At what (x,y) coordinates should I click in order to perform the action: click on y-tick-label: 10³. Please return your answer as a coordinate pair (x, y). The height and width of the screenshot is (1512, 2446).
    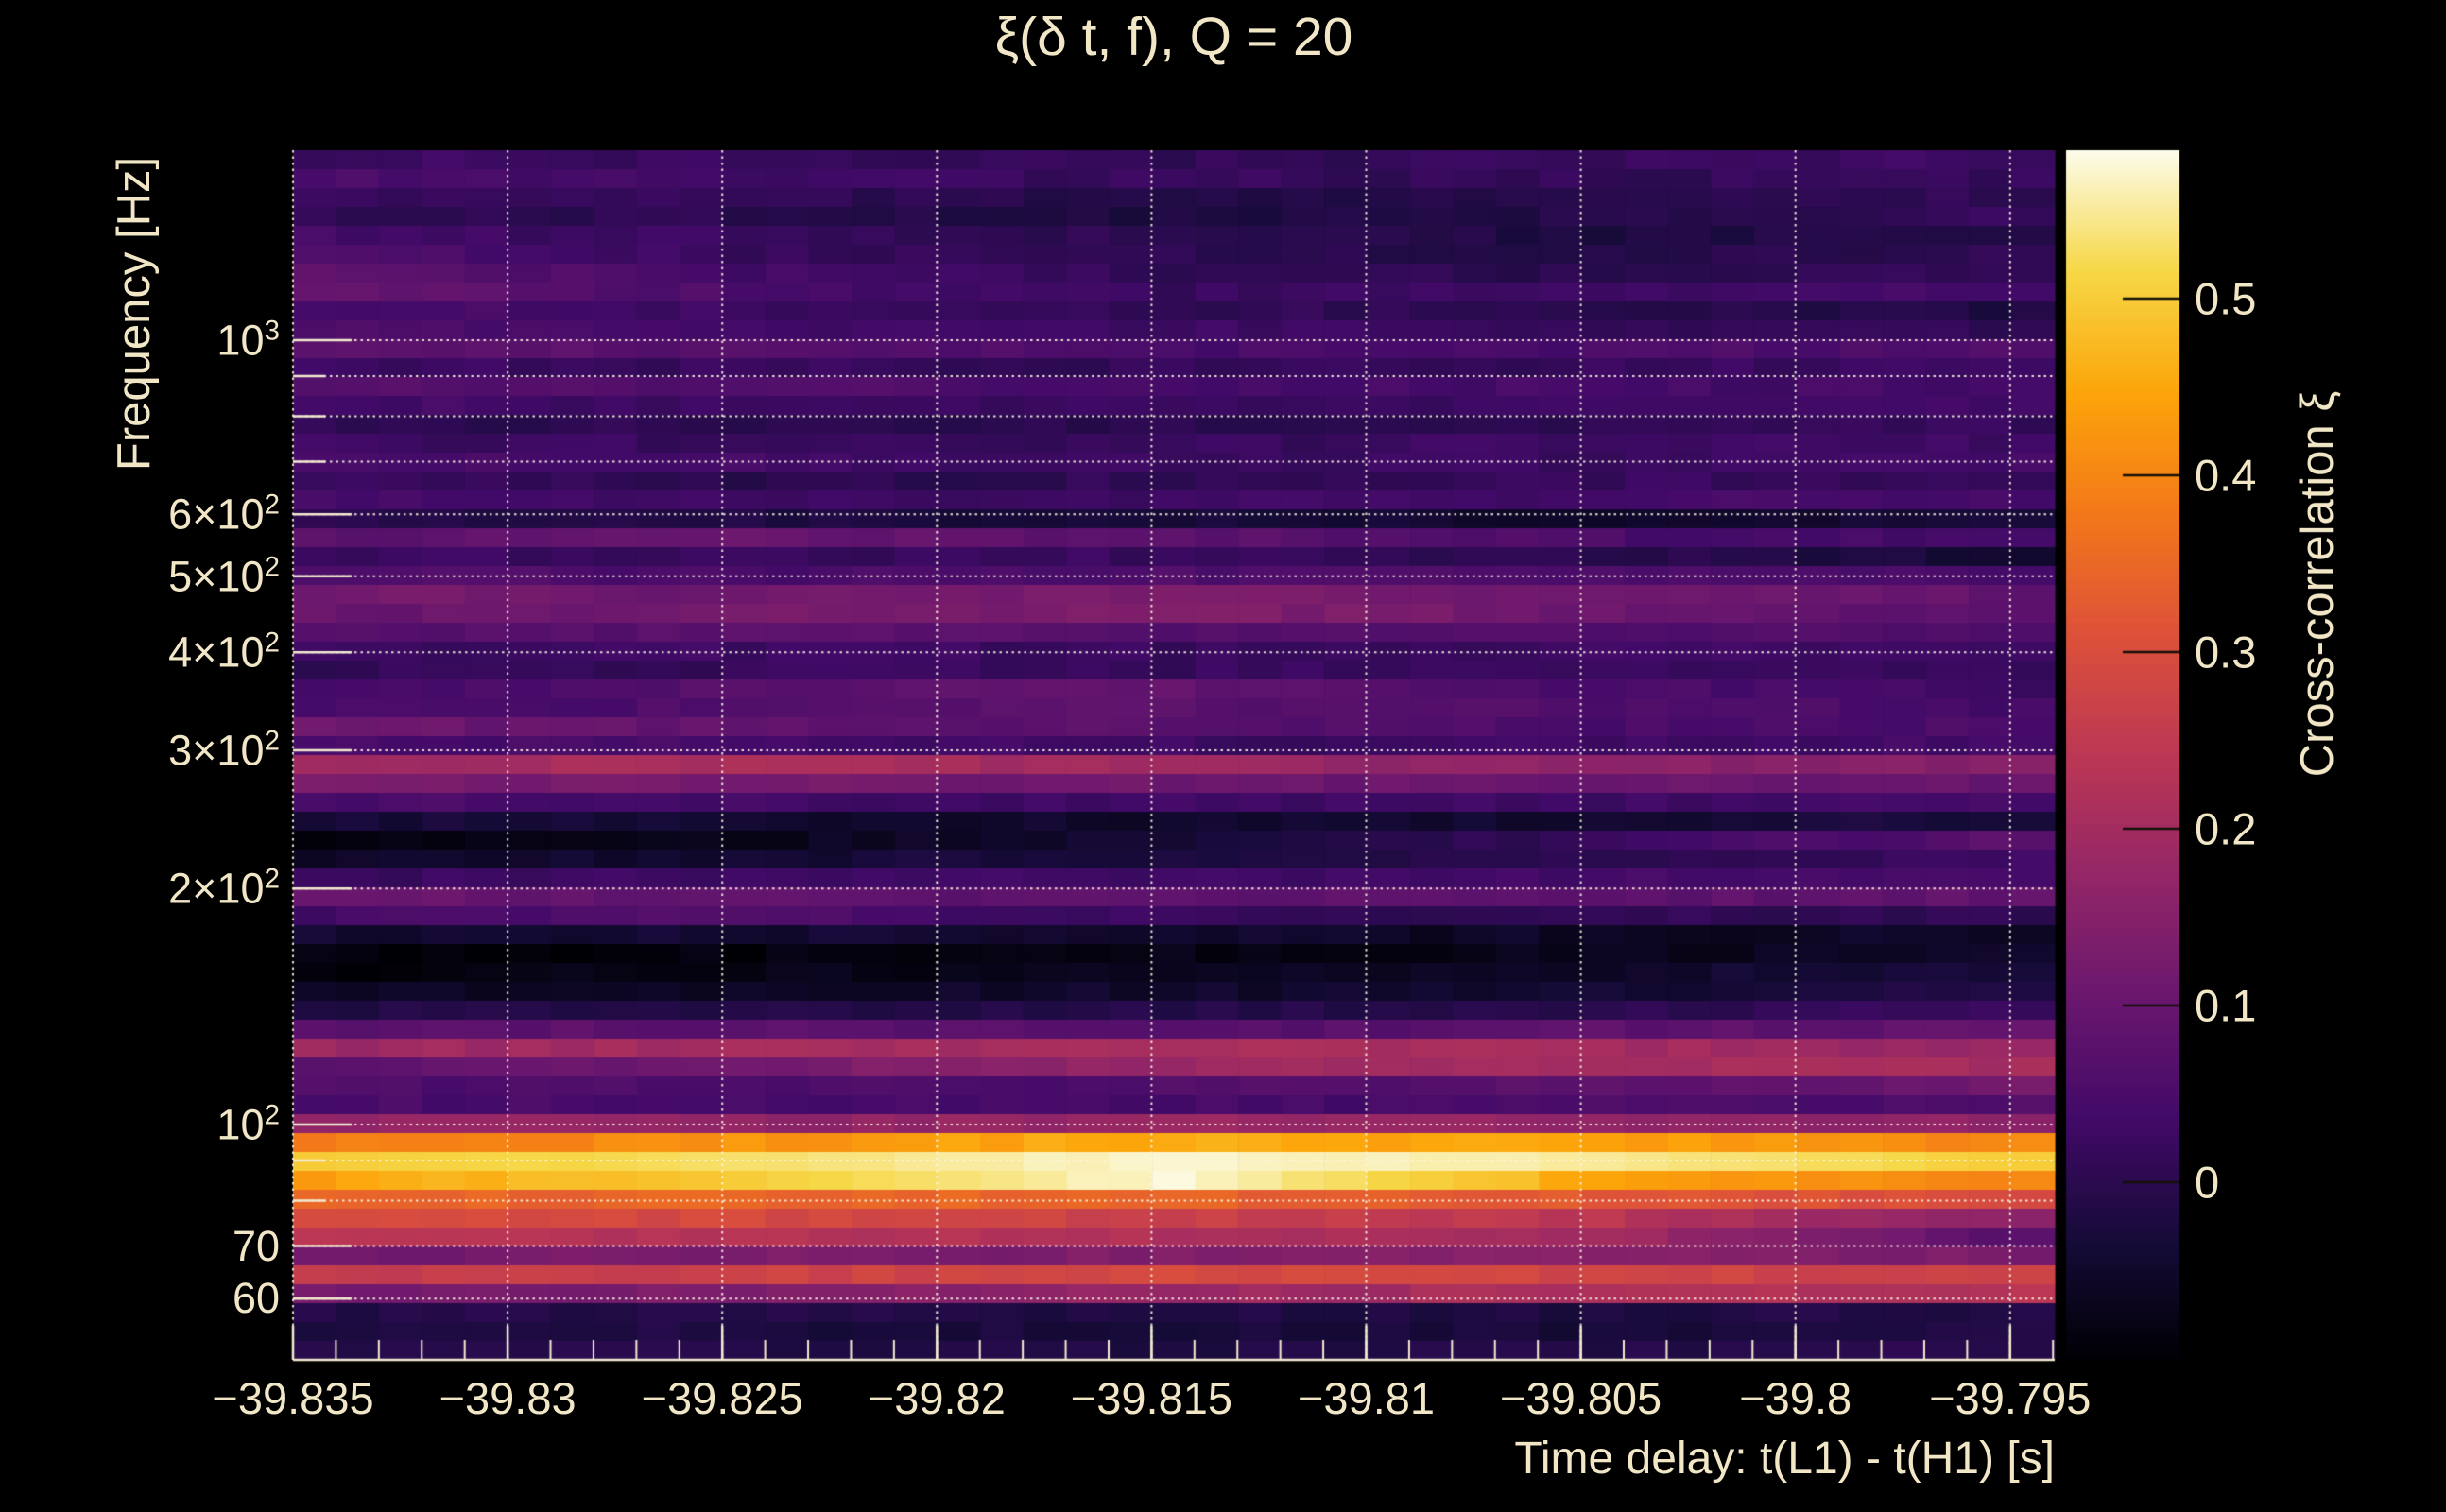
    Looking at the image, I should click on (248, 340).